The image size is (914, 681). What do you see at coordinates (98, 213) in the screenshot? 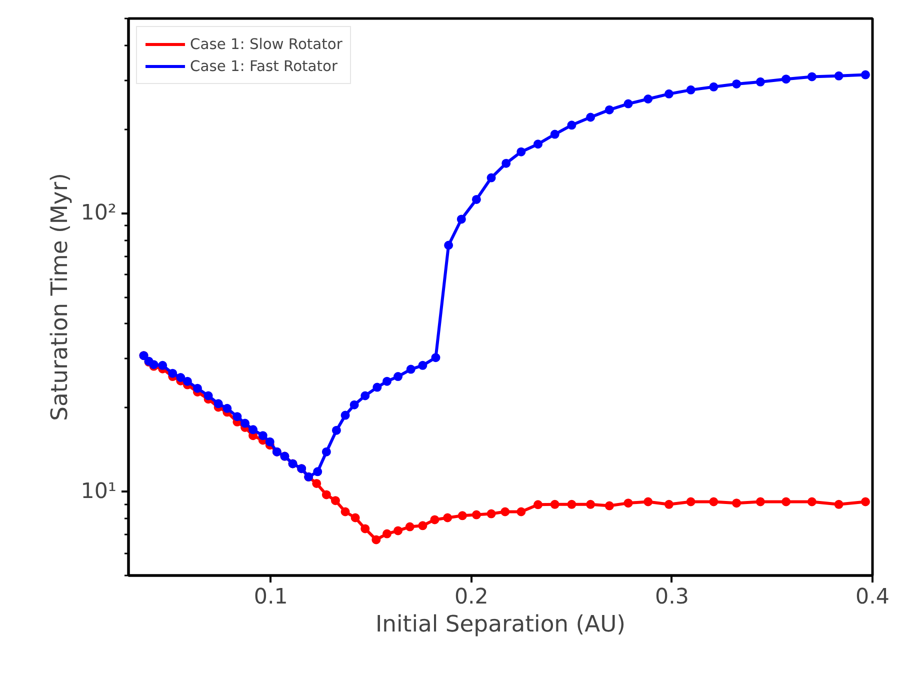
I see `y-tick-label: 10²` at bounding box center [98, 213].